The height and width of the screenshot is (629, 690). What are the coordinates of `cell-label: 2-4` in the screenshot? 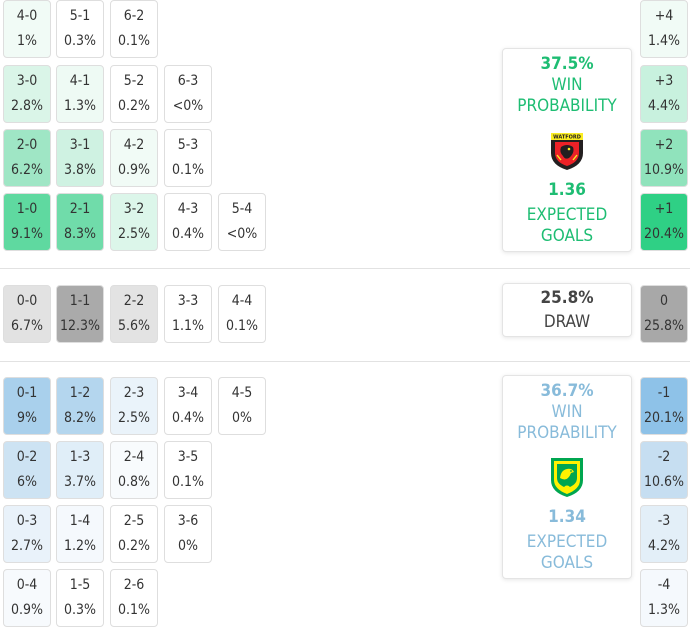 It's located at (134, 457).